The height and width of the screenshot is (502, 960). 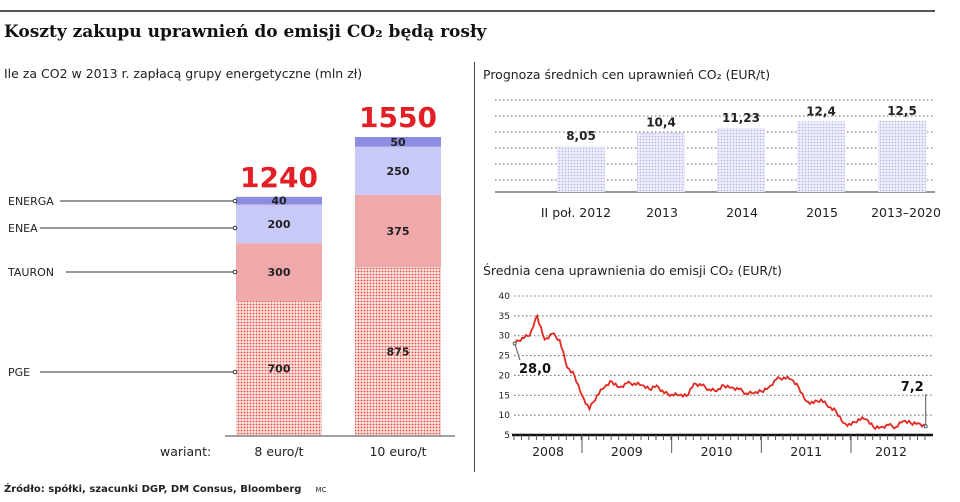 What do you see at coordinates (505, 337) in the screenshot?
I see `y-tick-label: 30` at bounding box center [505, 337].